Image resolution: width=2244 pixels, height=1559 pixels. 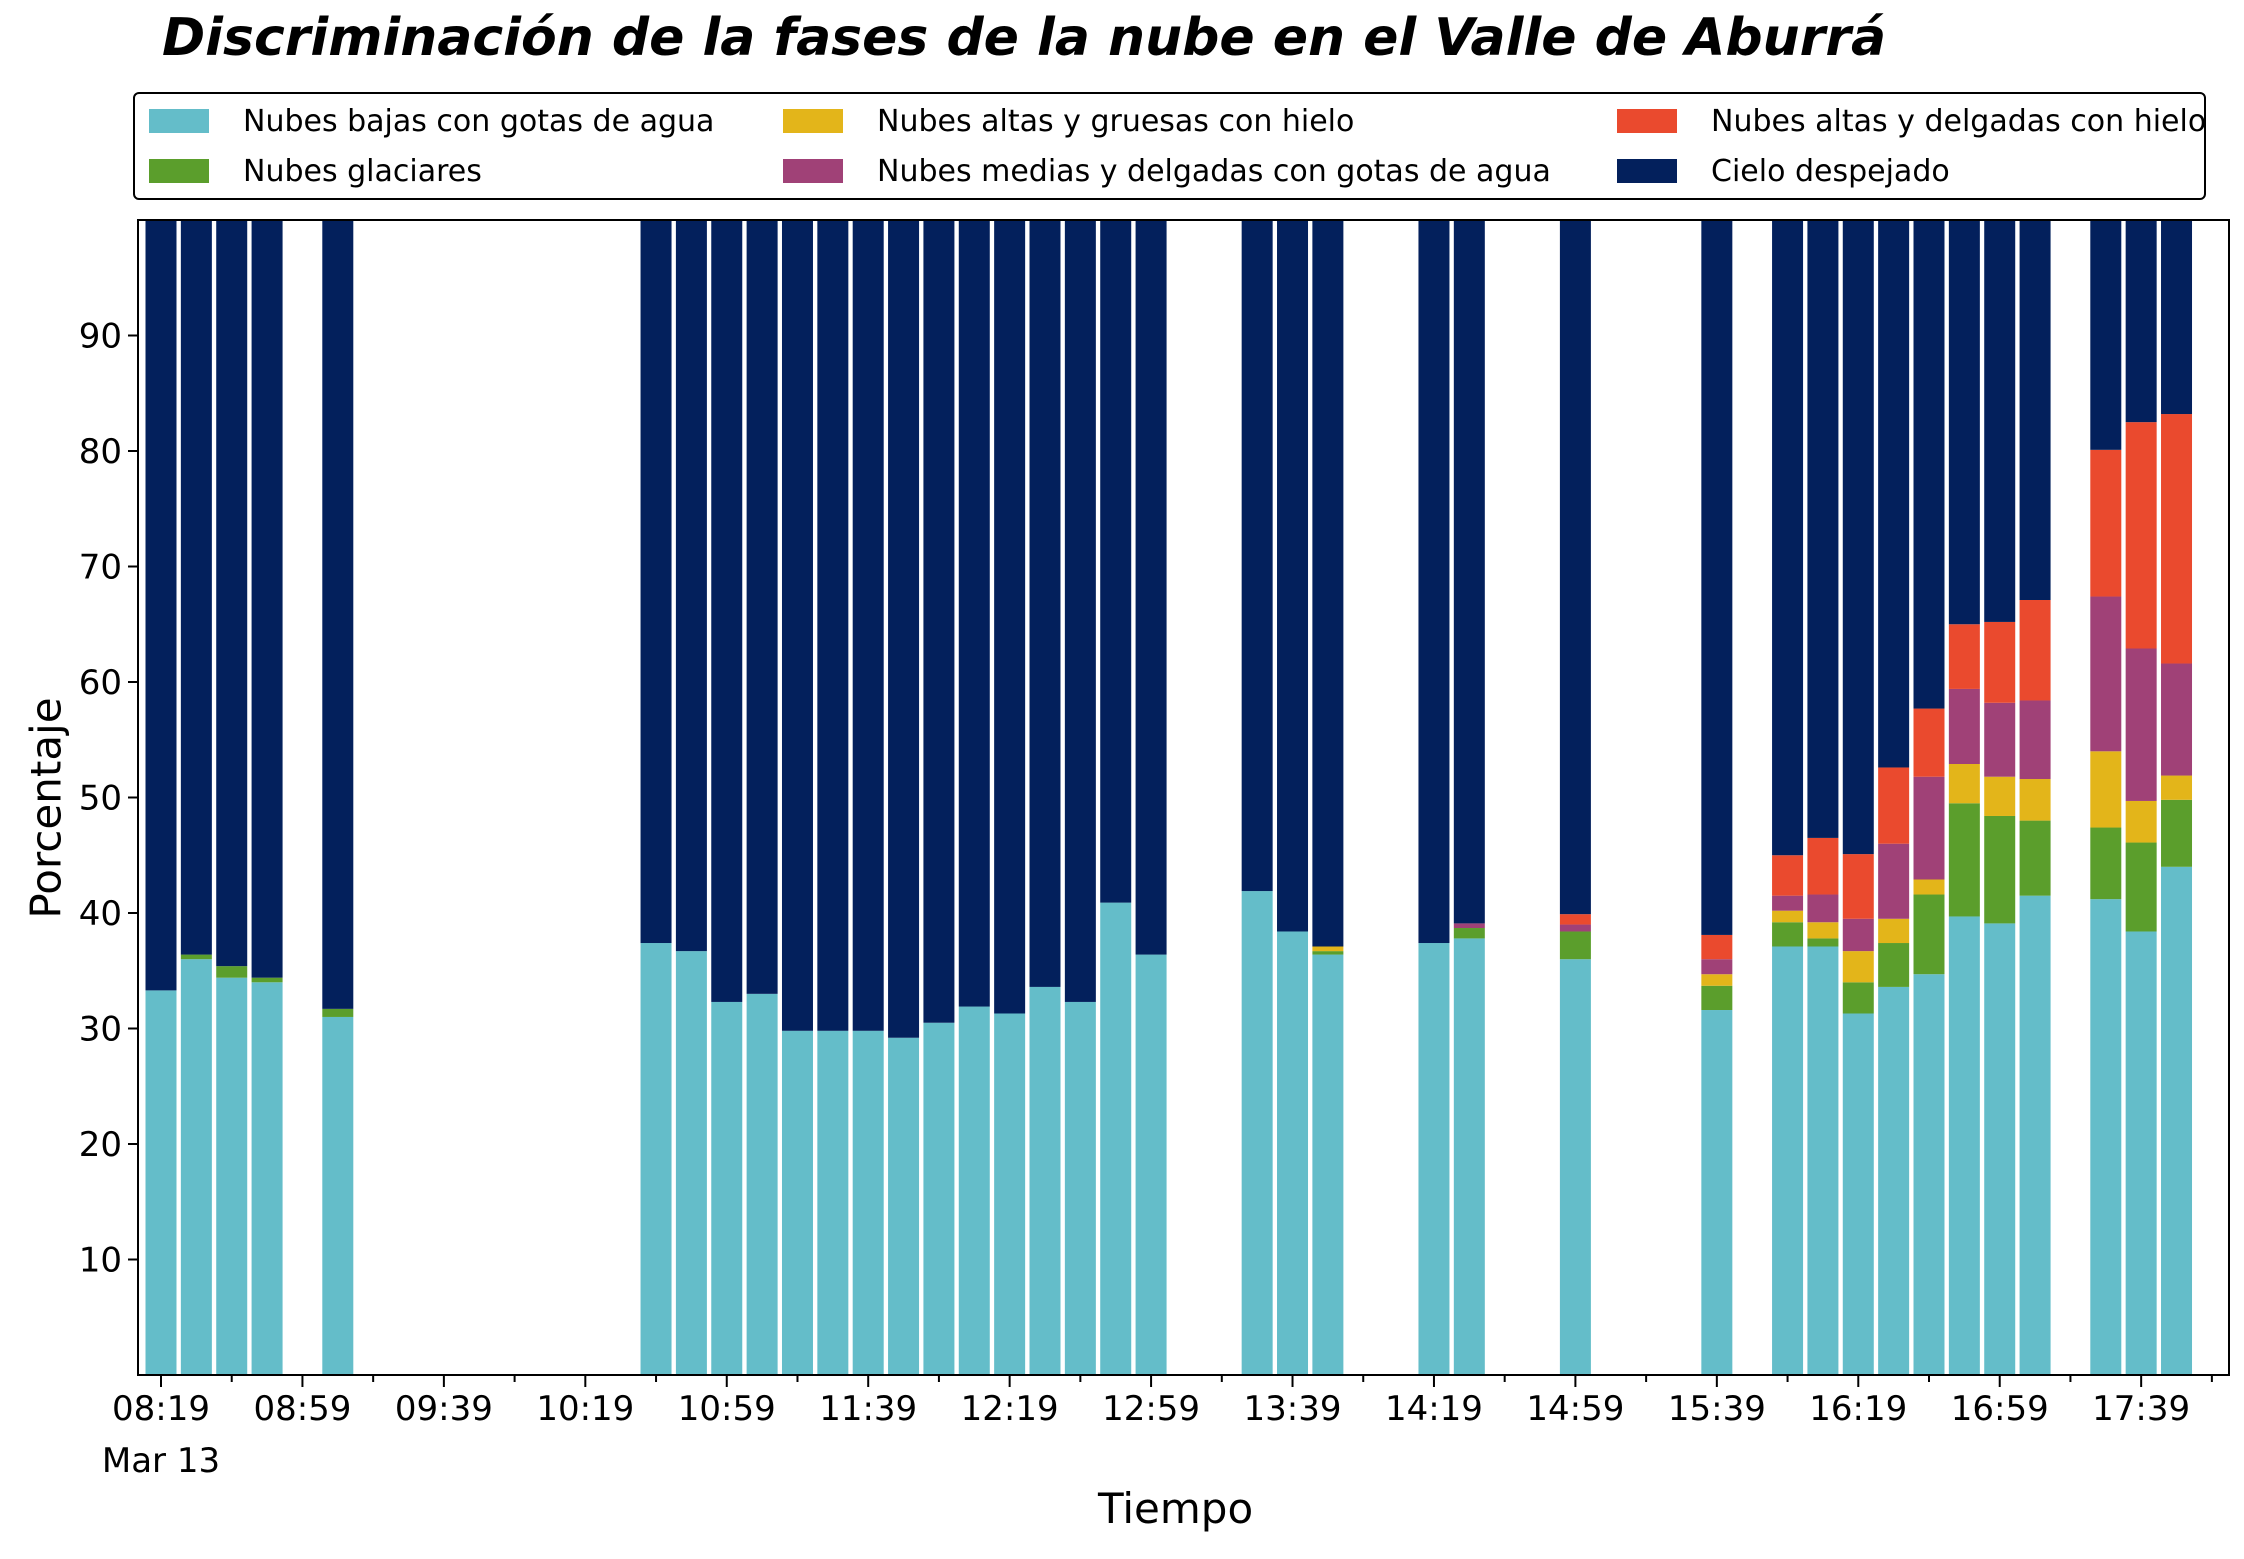 What do you see at coordinates (727, 1409) in the screenshot?
I see `x-tick-label: 10:59` at bounding box center [727, 1409].